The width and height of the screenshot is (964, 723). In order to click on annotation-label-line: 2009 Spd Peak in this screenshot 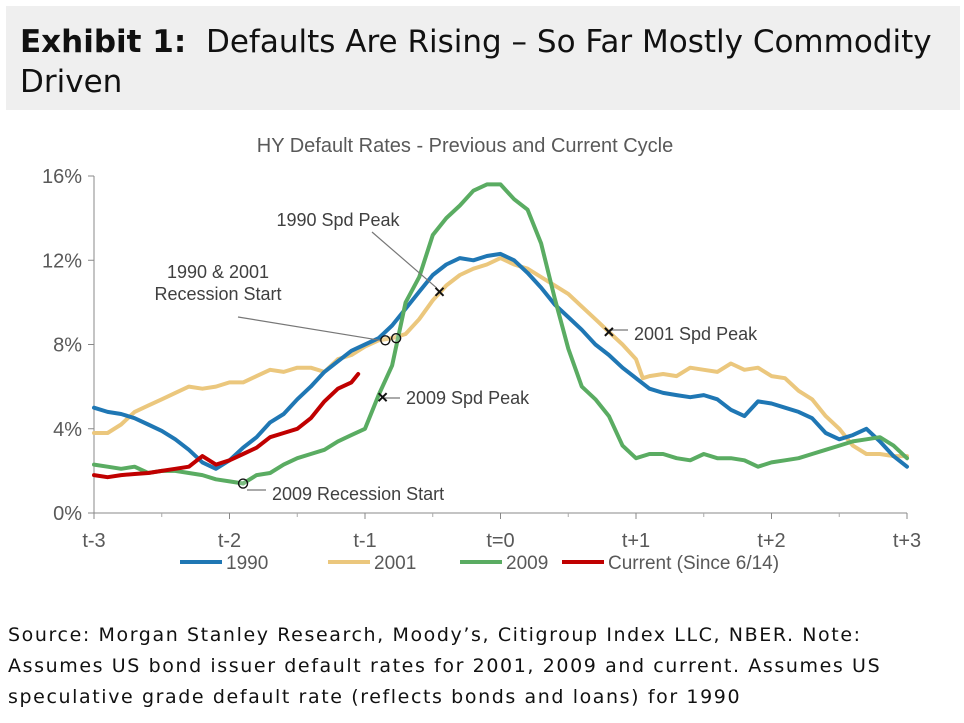, I will do `click(468, 398)`.